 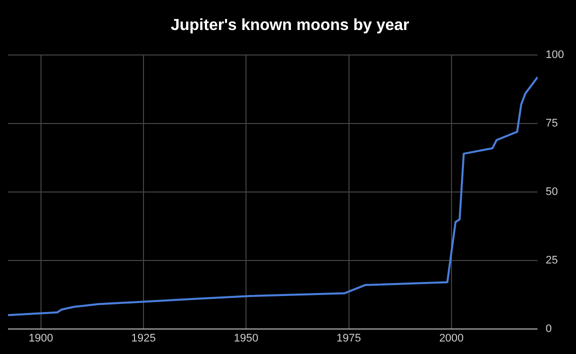 I want to click on y-tick-label: 100, so click(x=555, y=55).